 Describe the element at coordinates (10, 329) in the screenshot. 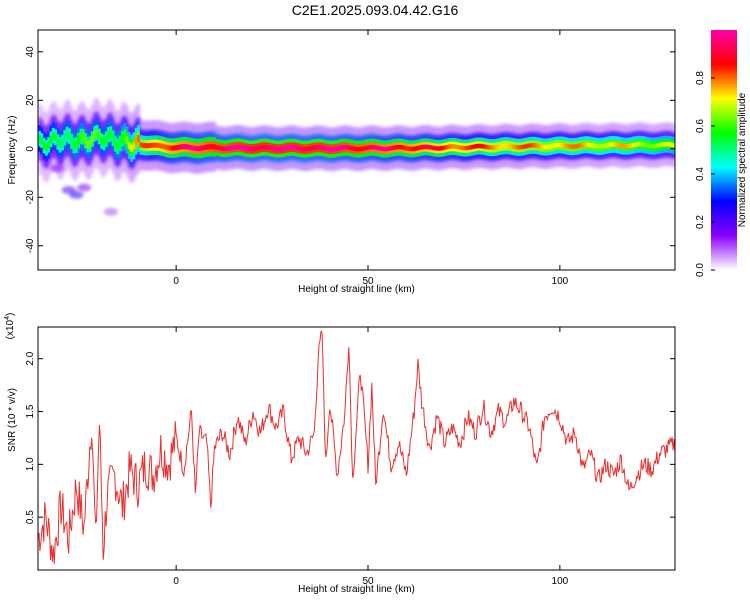

I see `scale-base: (x10` at that location.